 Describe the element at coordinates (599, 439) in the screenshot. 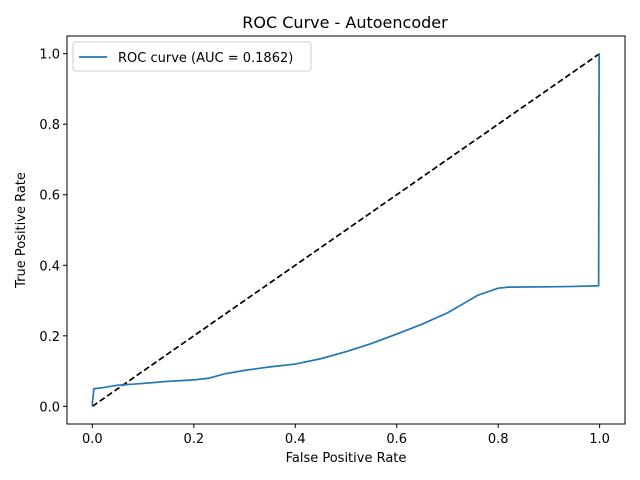

I see `x-tick-label: 1.0` at that location.